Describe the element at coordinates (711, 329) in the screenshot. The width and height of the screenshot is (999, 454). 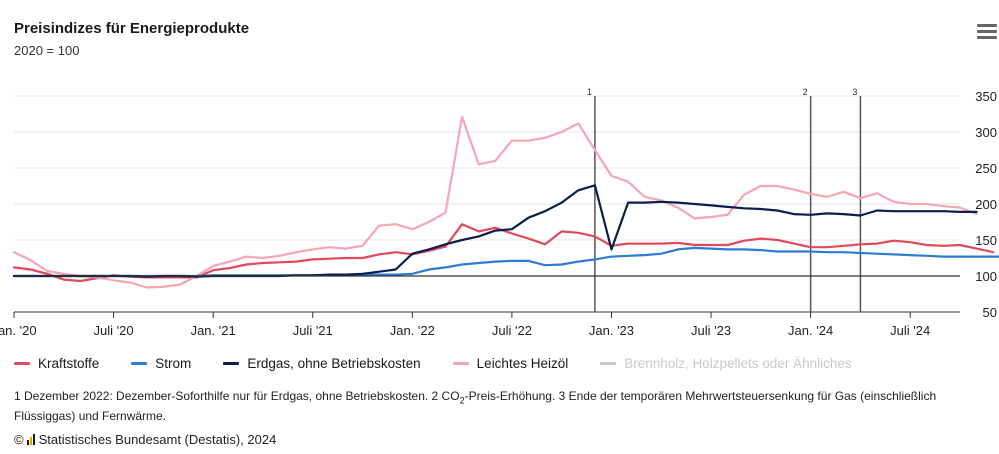
I see `x-tick-label: Juli '23` at that location.